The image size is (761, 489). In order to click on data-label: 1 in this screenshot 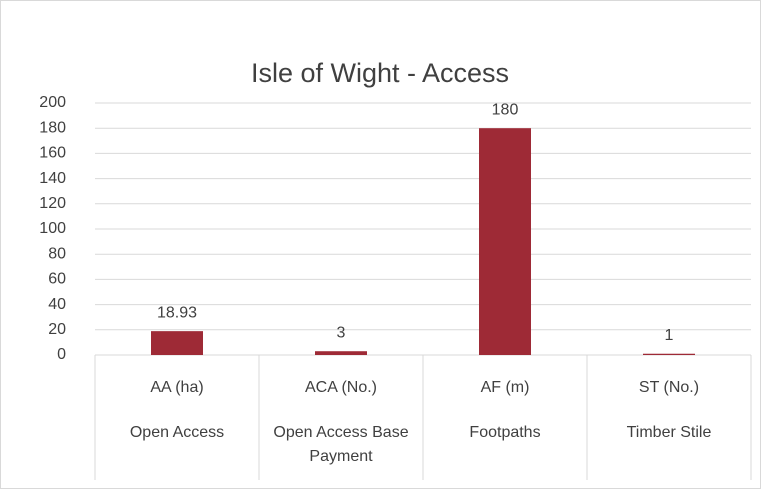, I will do `click(669, 335)`.